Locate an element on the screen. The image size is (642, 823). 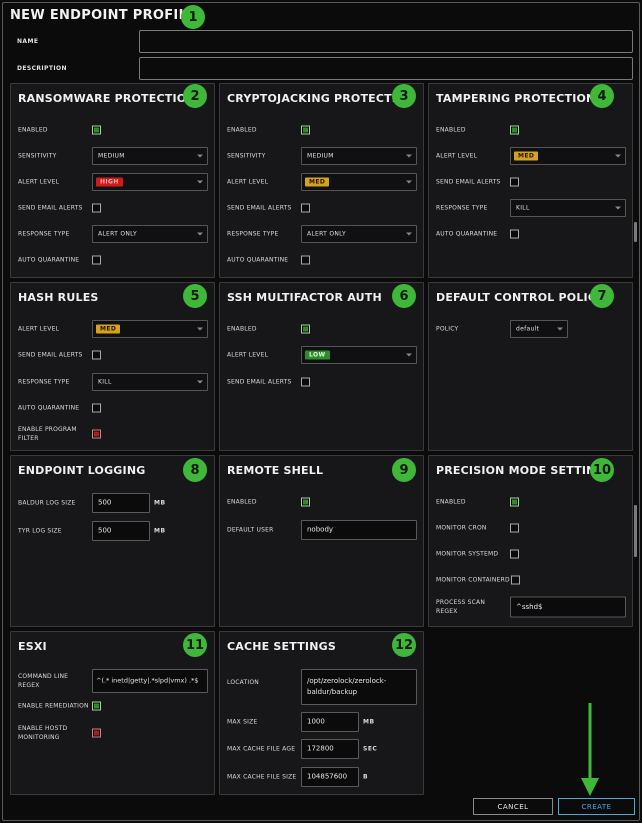
default-user-input: nobody is located at coordinates (359, 530).